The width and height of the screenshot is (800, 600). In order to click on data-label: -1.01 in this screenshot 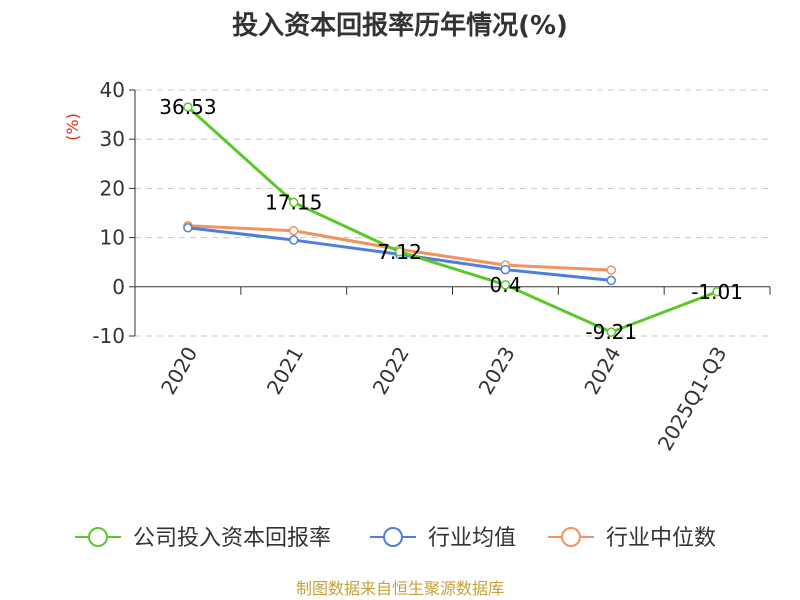, I will do `click(717, 292)`.